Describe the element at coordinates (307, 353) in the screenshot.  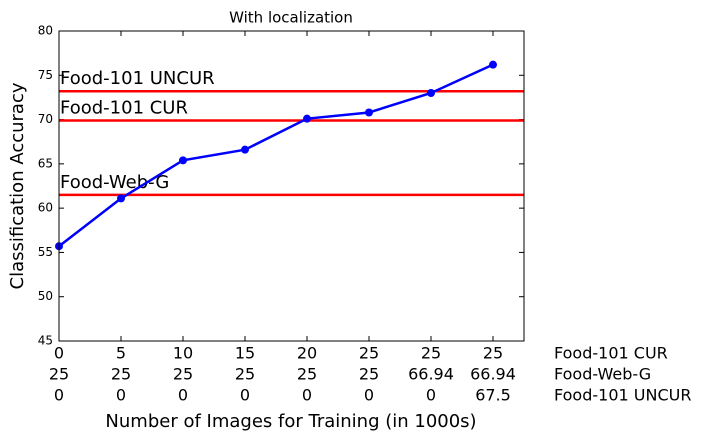
I see `x-tick-label: 20` at that location.